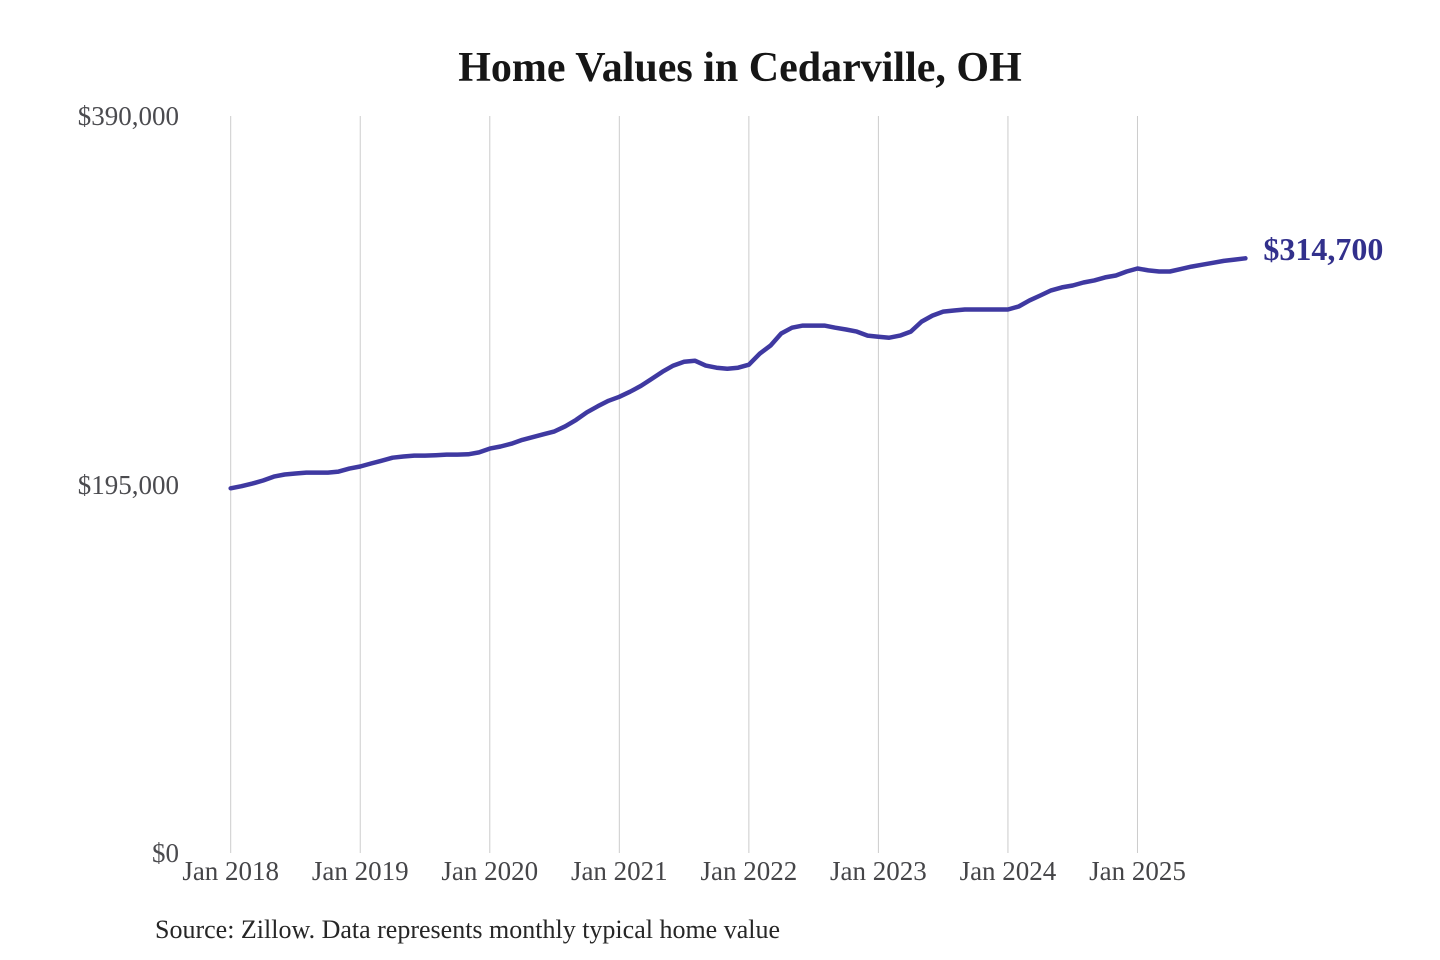 This screenshot has height=960, width=1440. I want to click on x-axis-tick-label: Jan 2025, so click(1137, 871).